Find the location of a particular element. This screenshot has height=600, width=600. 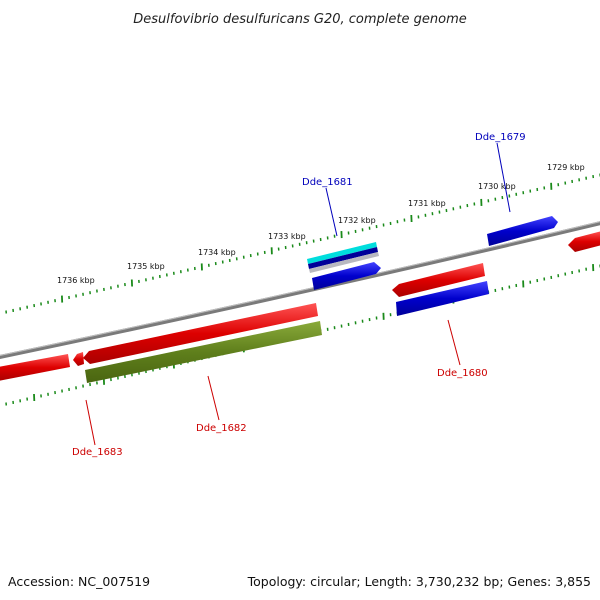

gene-feature-grey is located at coordinates (344, 262).